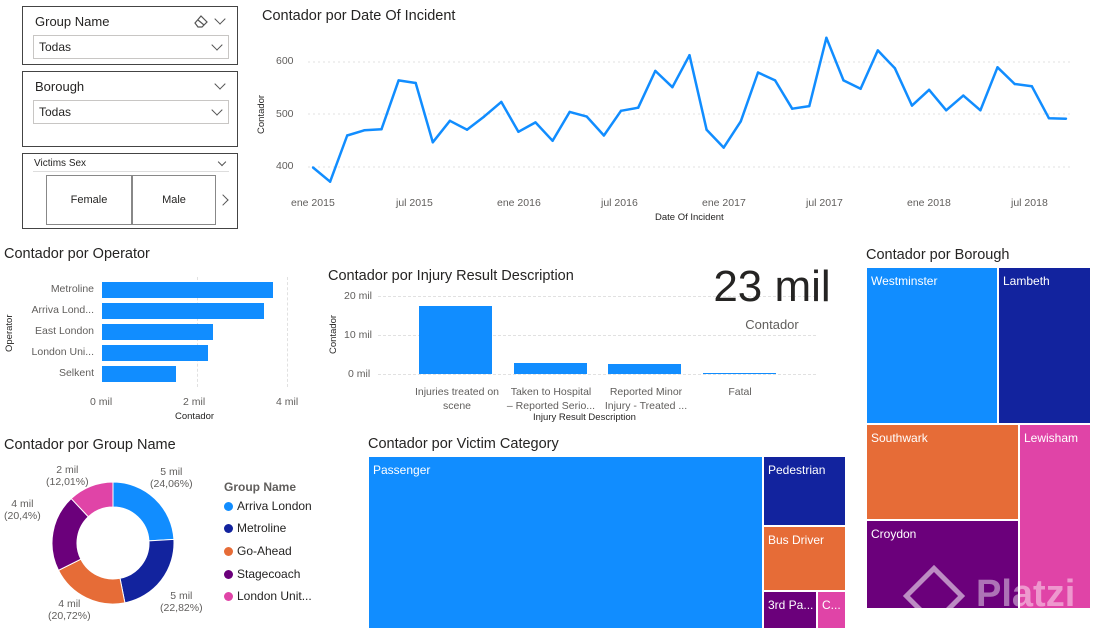  Describe the element at coordinates (938, 255) in the screenshot. I see `borough-chart-title: Contador por Borough` at that location.